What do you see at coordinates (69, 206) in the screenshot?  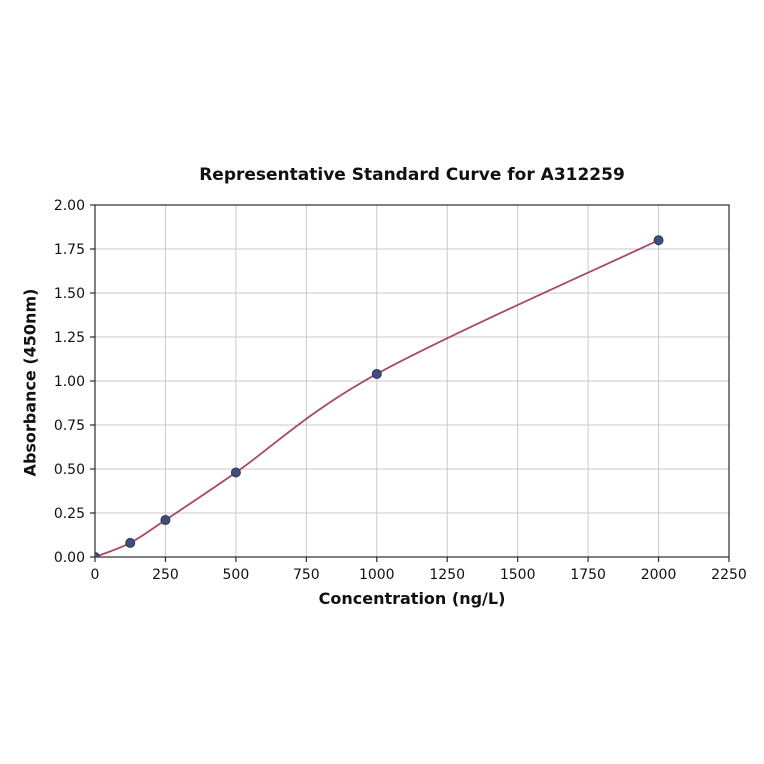 I see `y-tick-label: 2.00` at bounding box center [69, 206].